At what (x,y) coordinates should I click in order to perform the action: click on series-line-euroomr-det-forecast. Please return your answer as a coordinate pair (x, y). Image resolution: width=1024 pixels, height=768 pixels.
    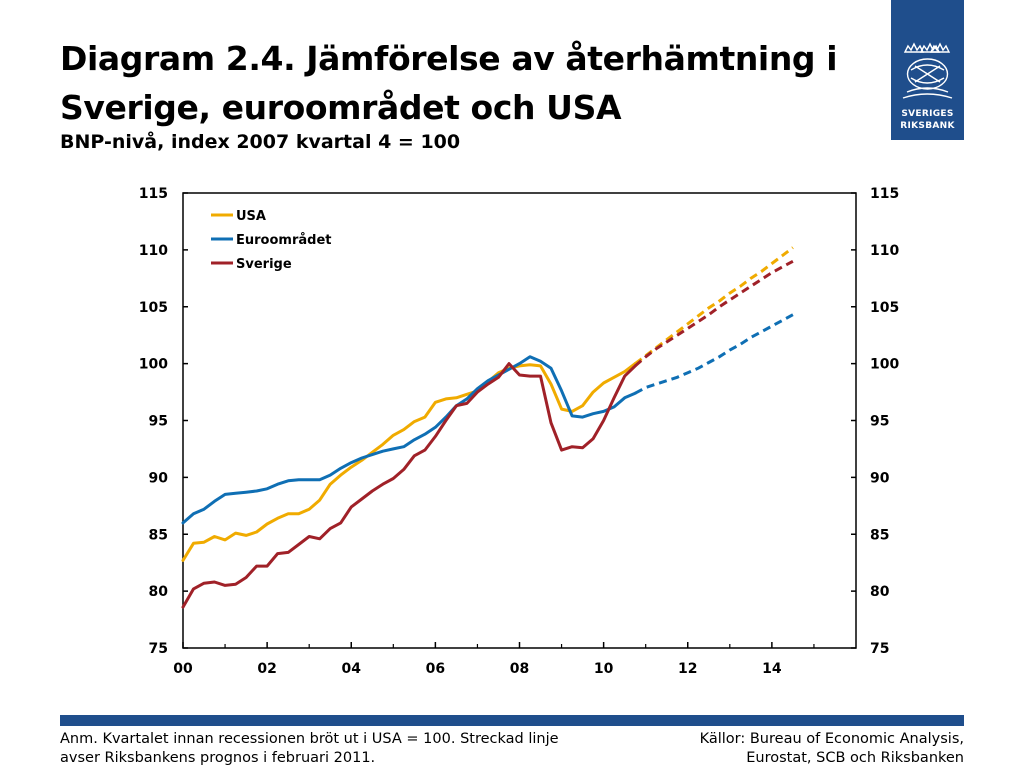
    Looking at the image, I should click on (714, 354).